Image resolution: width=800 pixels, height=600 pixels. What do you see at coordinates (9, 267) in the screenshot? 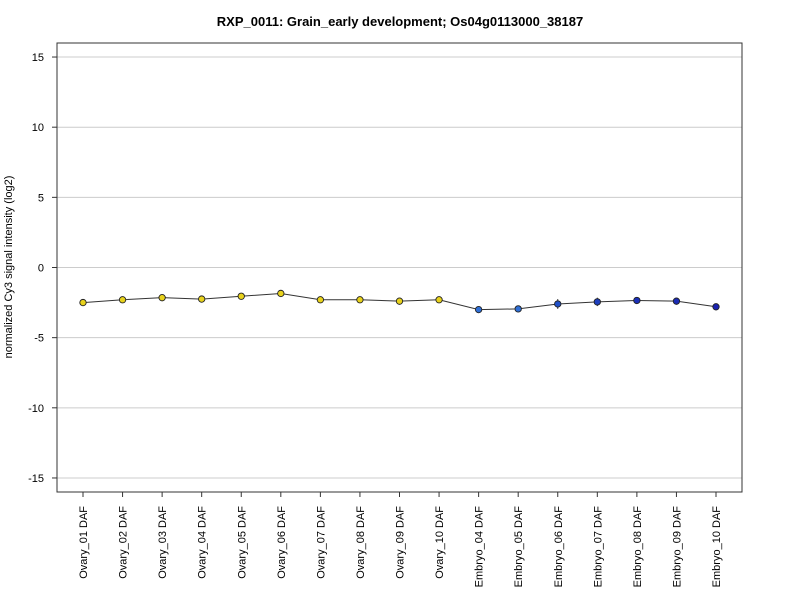
I see `y-axis-label: normalized Cy3 signal intensity (log2)` at bounding box center [9, 267].